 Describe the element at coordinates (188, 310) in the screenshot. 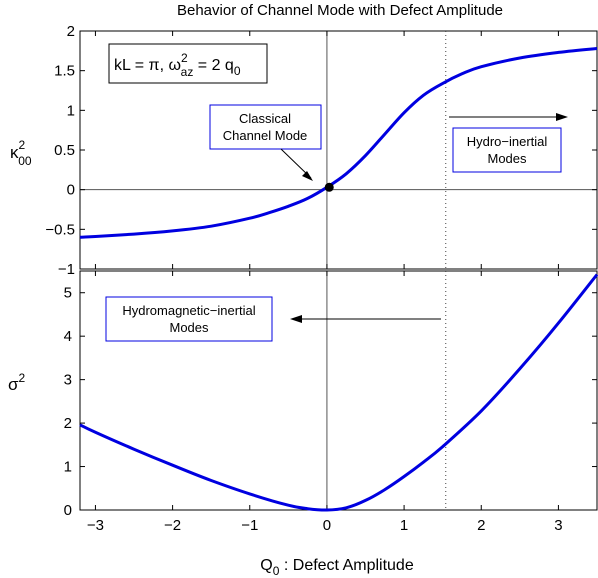

I see `hydromag-label-line1: Hydromagnetic−inertial` at that location.